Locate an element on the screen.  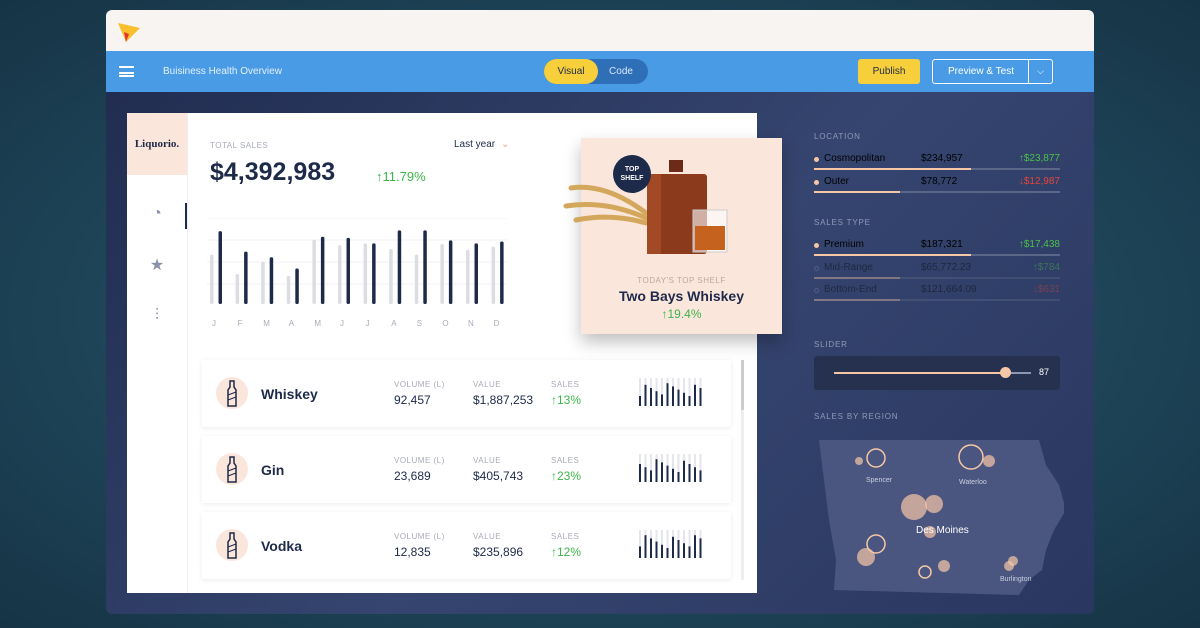
volume-label: VOLUME (L) is located at coordinates (419, 460).